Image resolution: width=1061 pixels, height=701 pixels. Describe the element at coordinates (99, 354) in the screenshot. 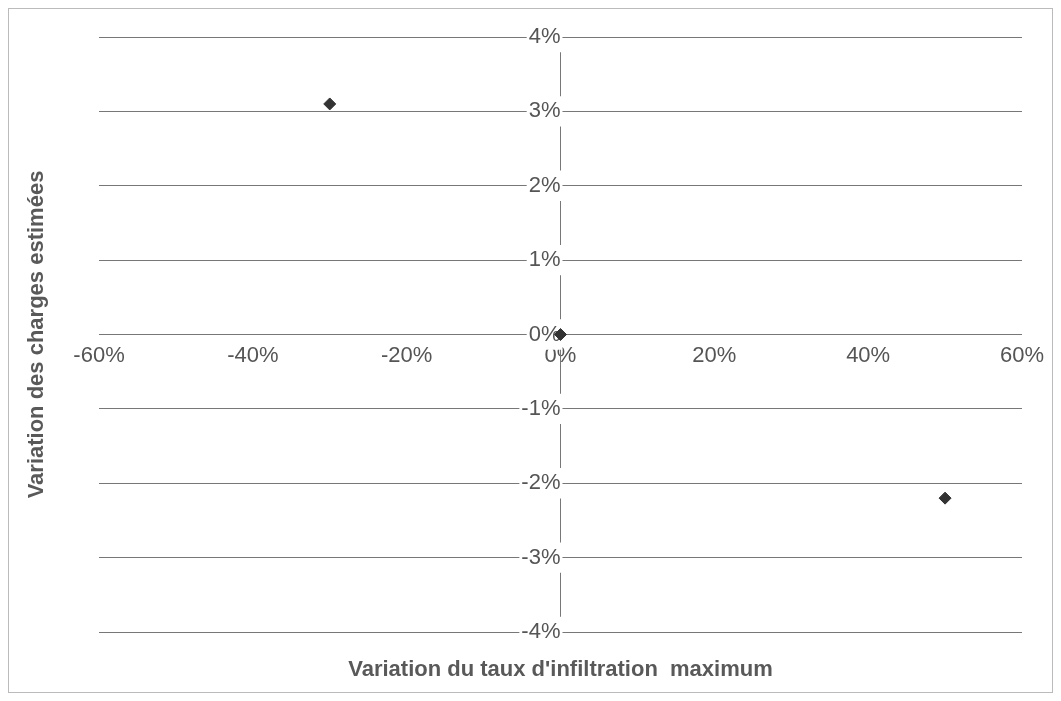

I see `x-tick-label: -60%` at that location.